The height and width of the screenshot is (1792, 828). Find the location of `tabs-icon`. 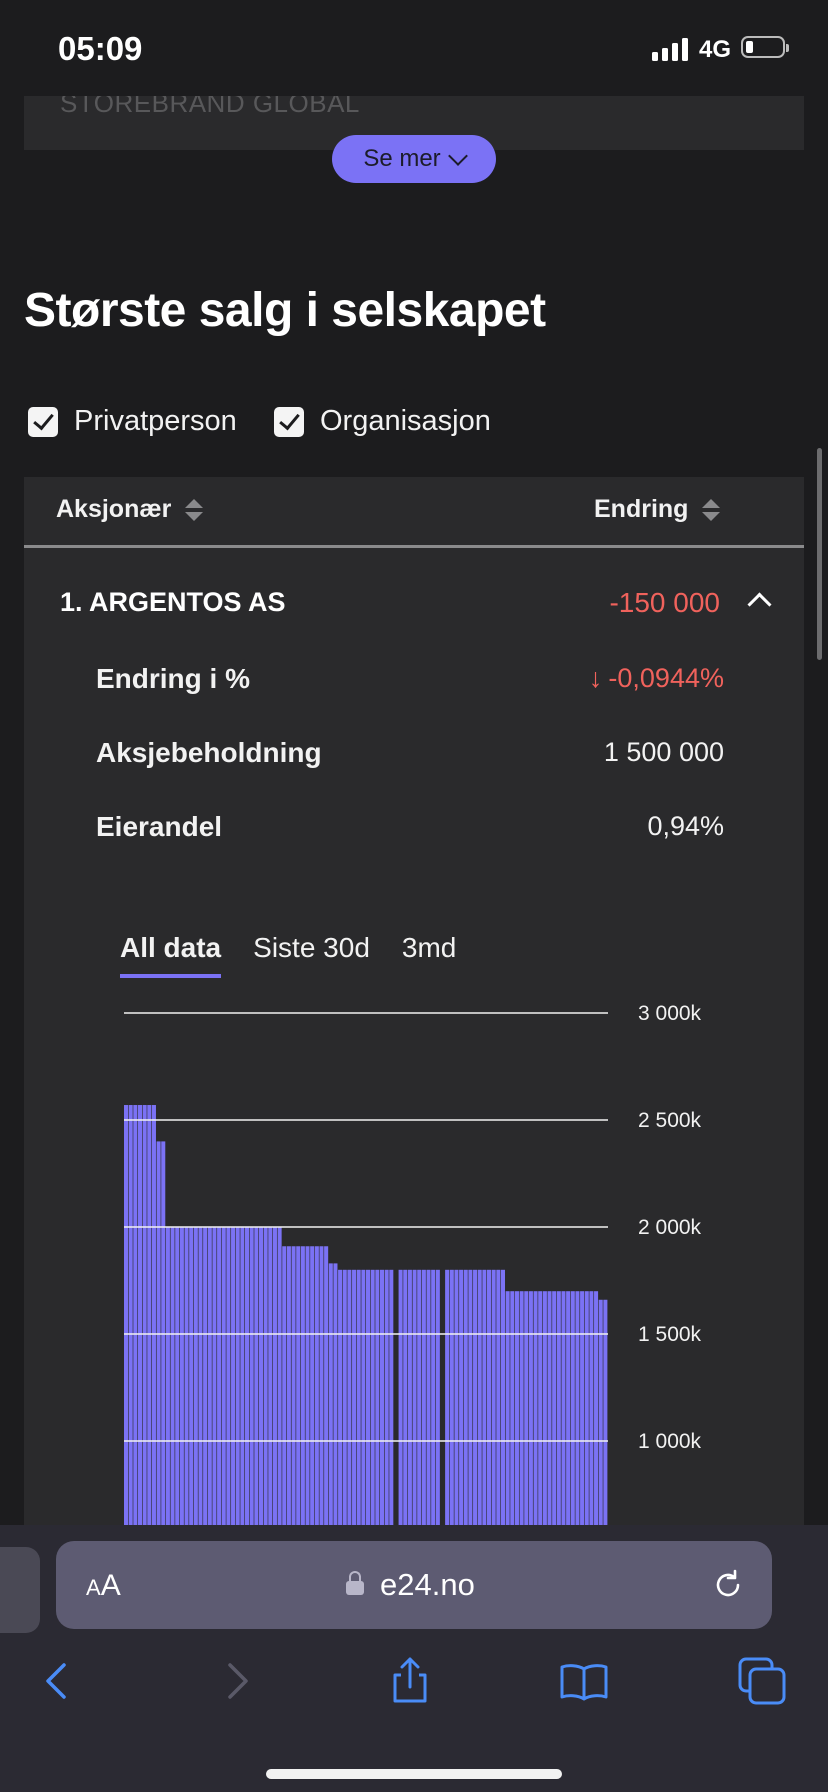

tabs-icon is located at coordinates (762, 1681).